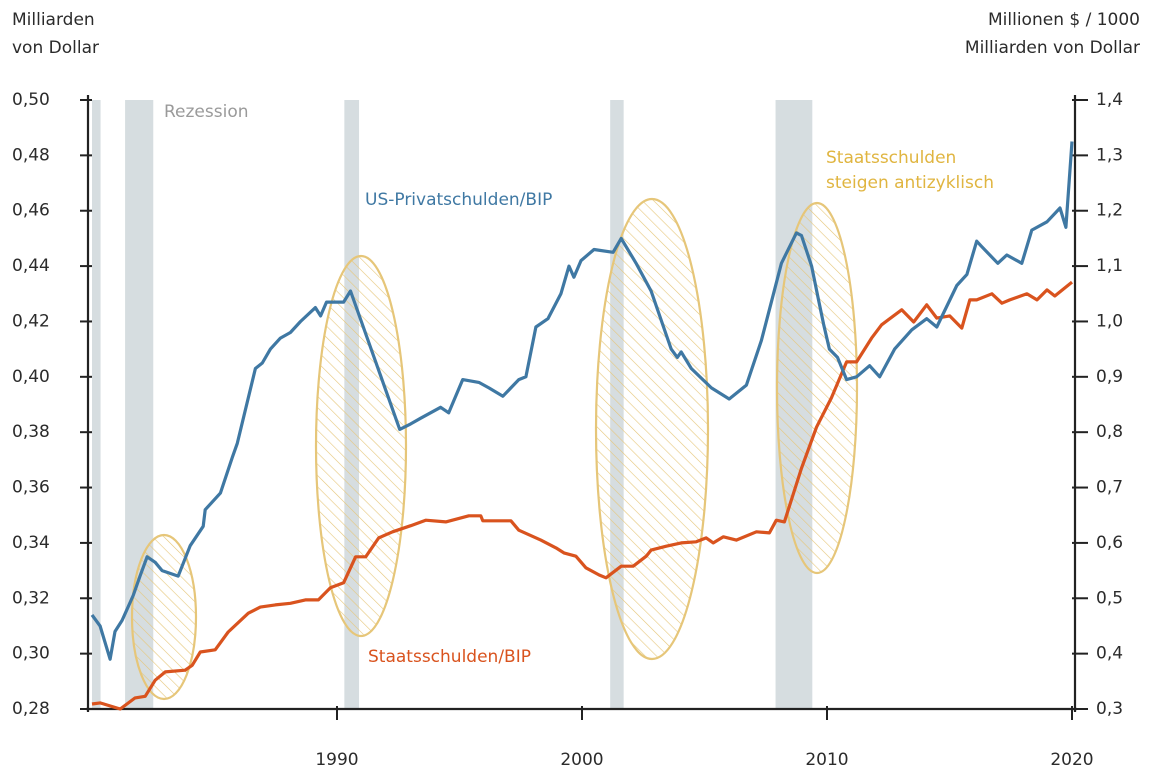 Image resolution: width=1153 pixels, height=775 pixels. What do you see at coordinates (1109, 377) in the screenshot?
I see `y2-tick-label: 0,9` at bounding box center [1109, 377].